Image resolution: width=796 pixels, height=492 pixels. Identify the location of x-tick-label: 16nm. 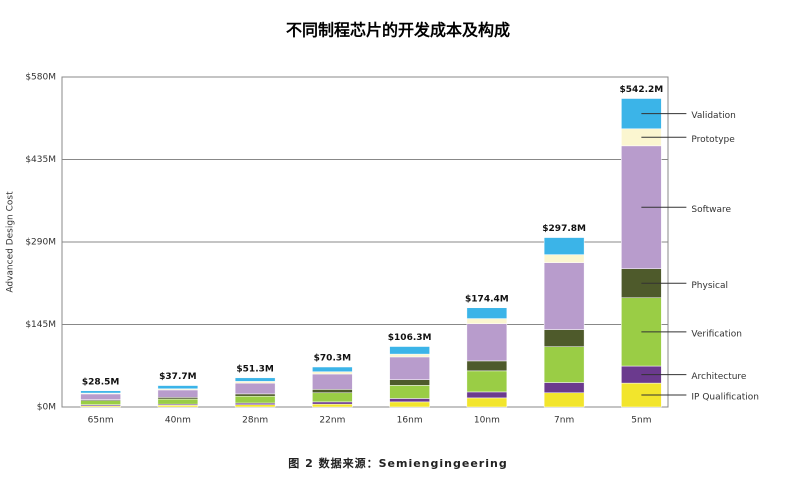
(410, 421).